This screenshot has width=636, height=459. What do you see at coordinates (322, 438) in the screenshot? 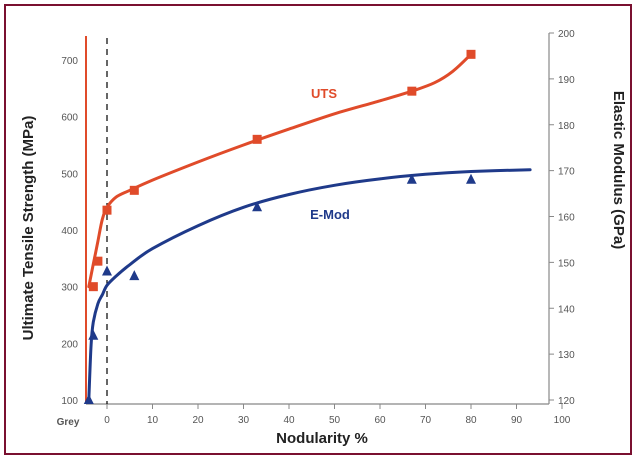
I see `x-axis-title: Nodularity %` at bounding box center [322, 438].